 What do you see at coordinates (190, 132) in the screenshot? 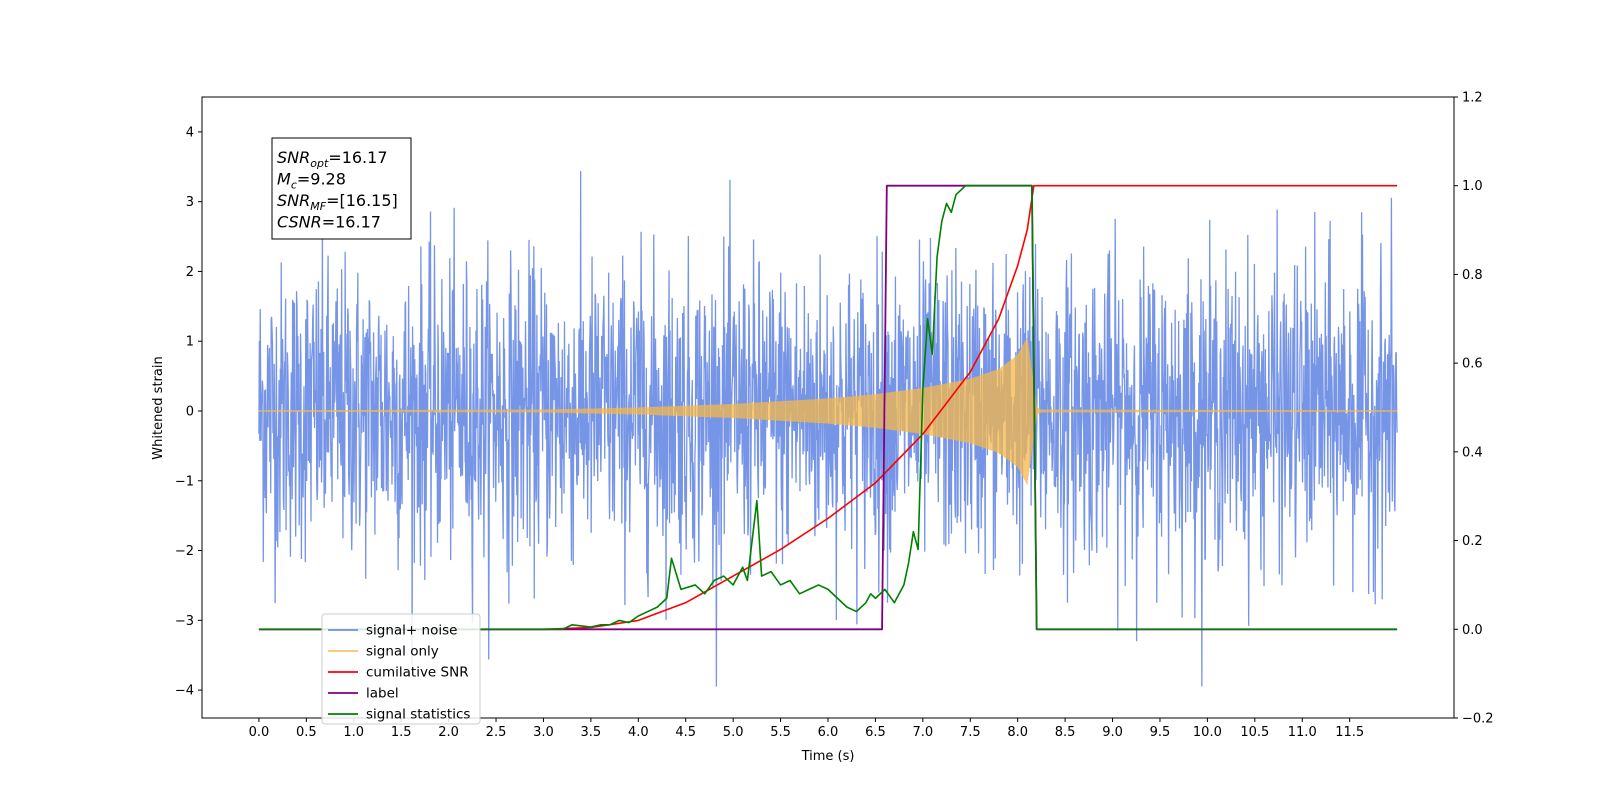
I see `y-tick-label: 4` at bounding box center [190, 132].